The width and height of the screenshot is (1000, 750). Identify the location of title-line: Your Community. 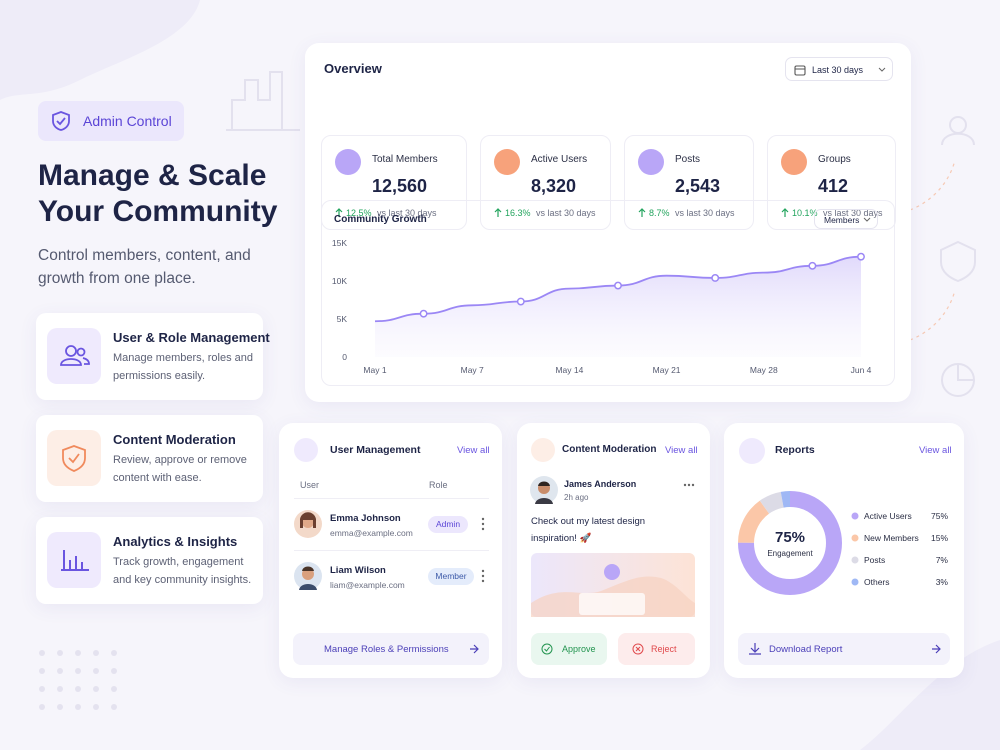
(158, 211).